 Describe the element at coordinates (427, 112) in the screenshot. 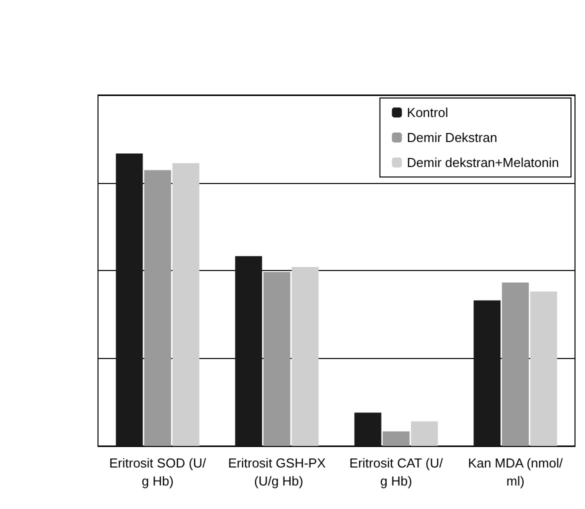

I see `legend-label: Kontrol` at that location.